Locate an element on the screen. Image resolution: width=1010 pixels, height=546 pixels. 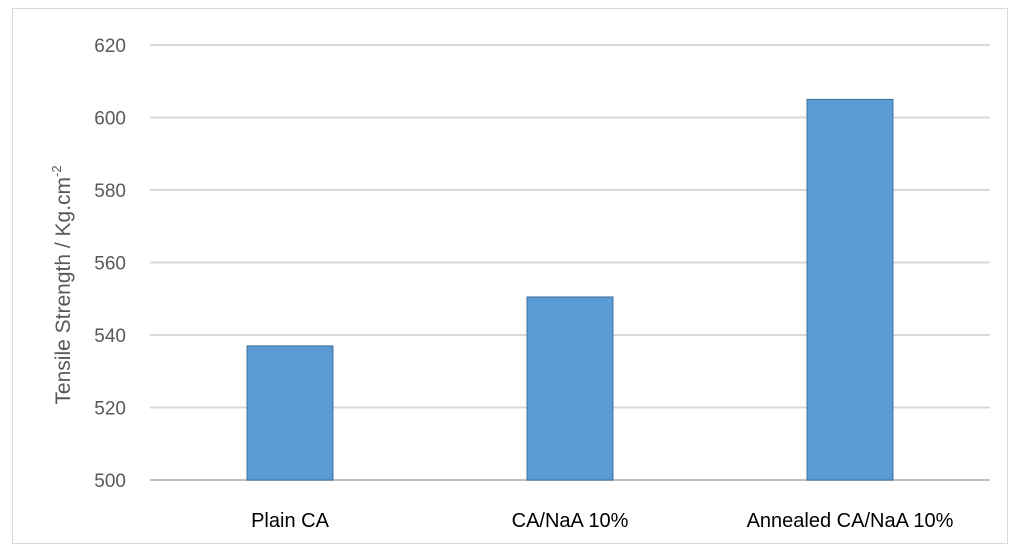
y-tick-label: 540 is located at coordinates (110, 336).